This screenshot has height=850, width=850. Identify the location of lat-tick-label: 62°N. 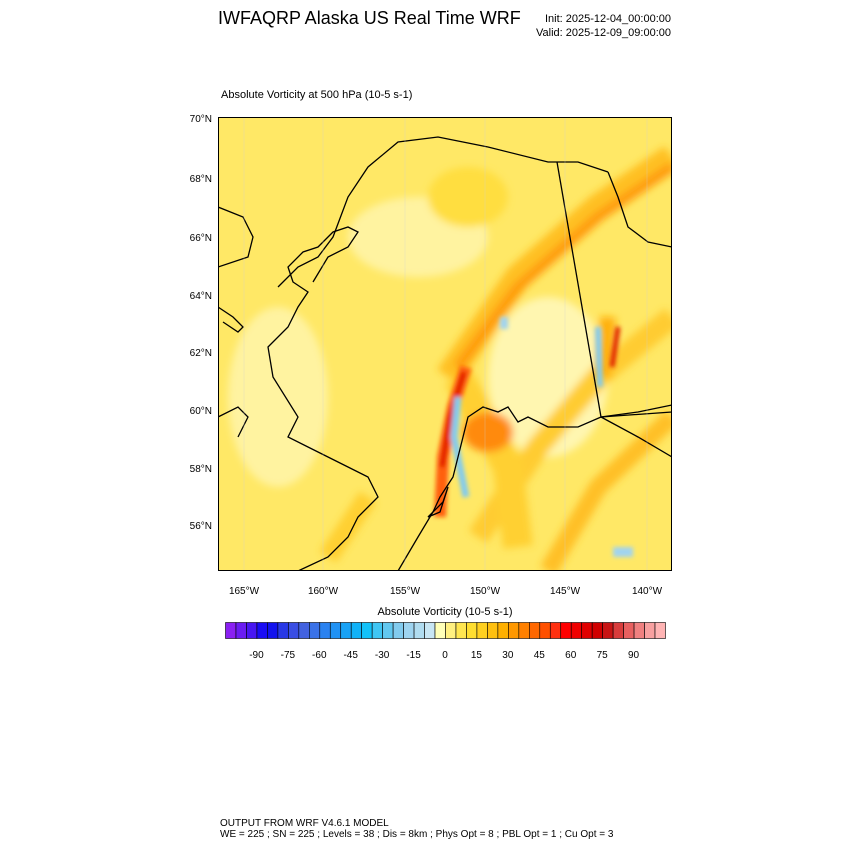
(200, 353).